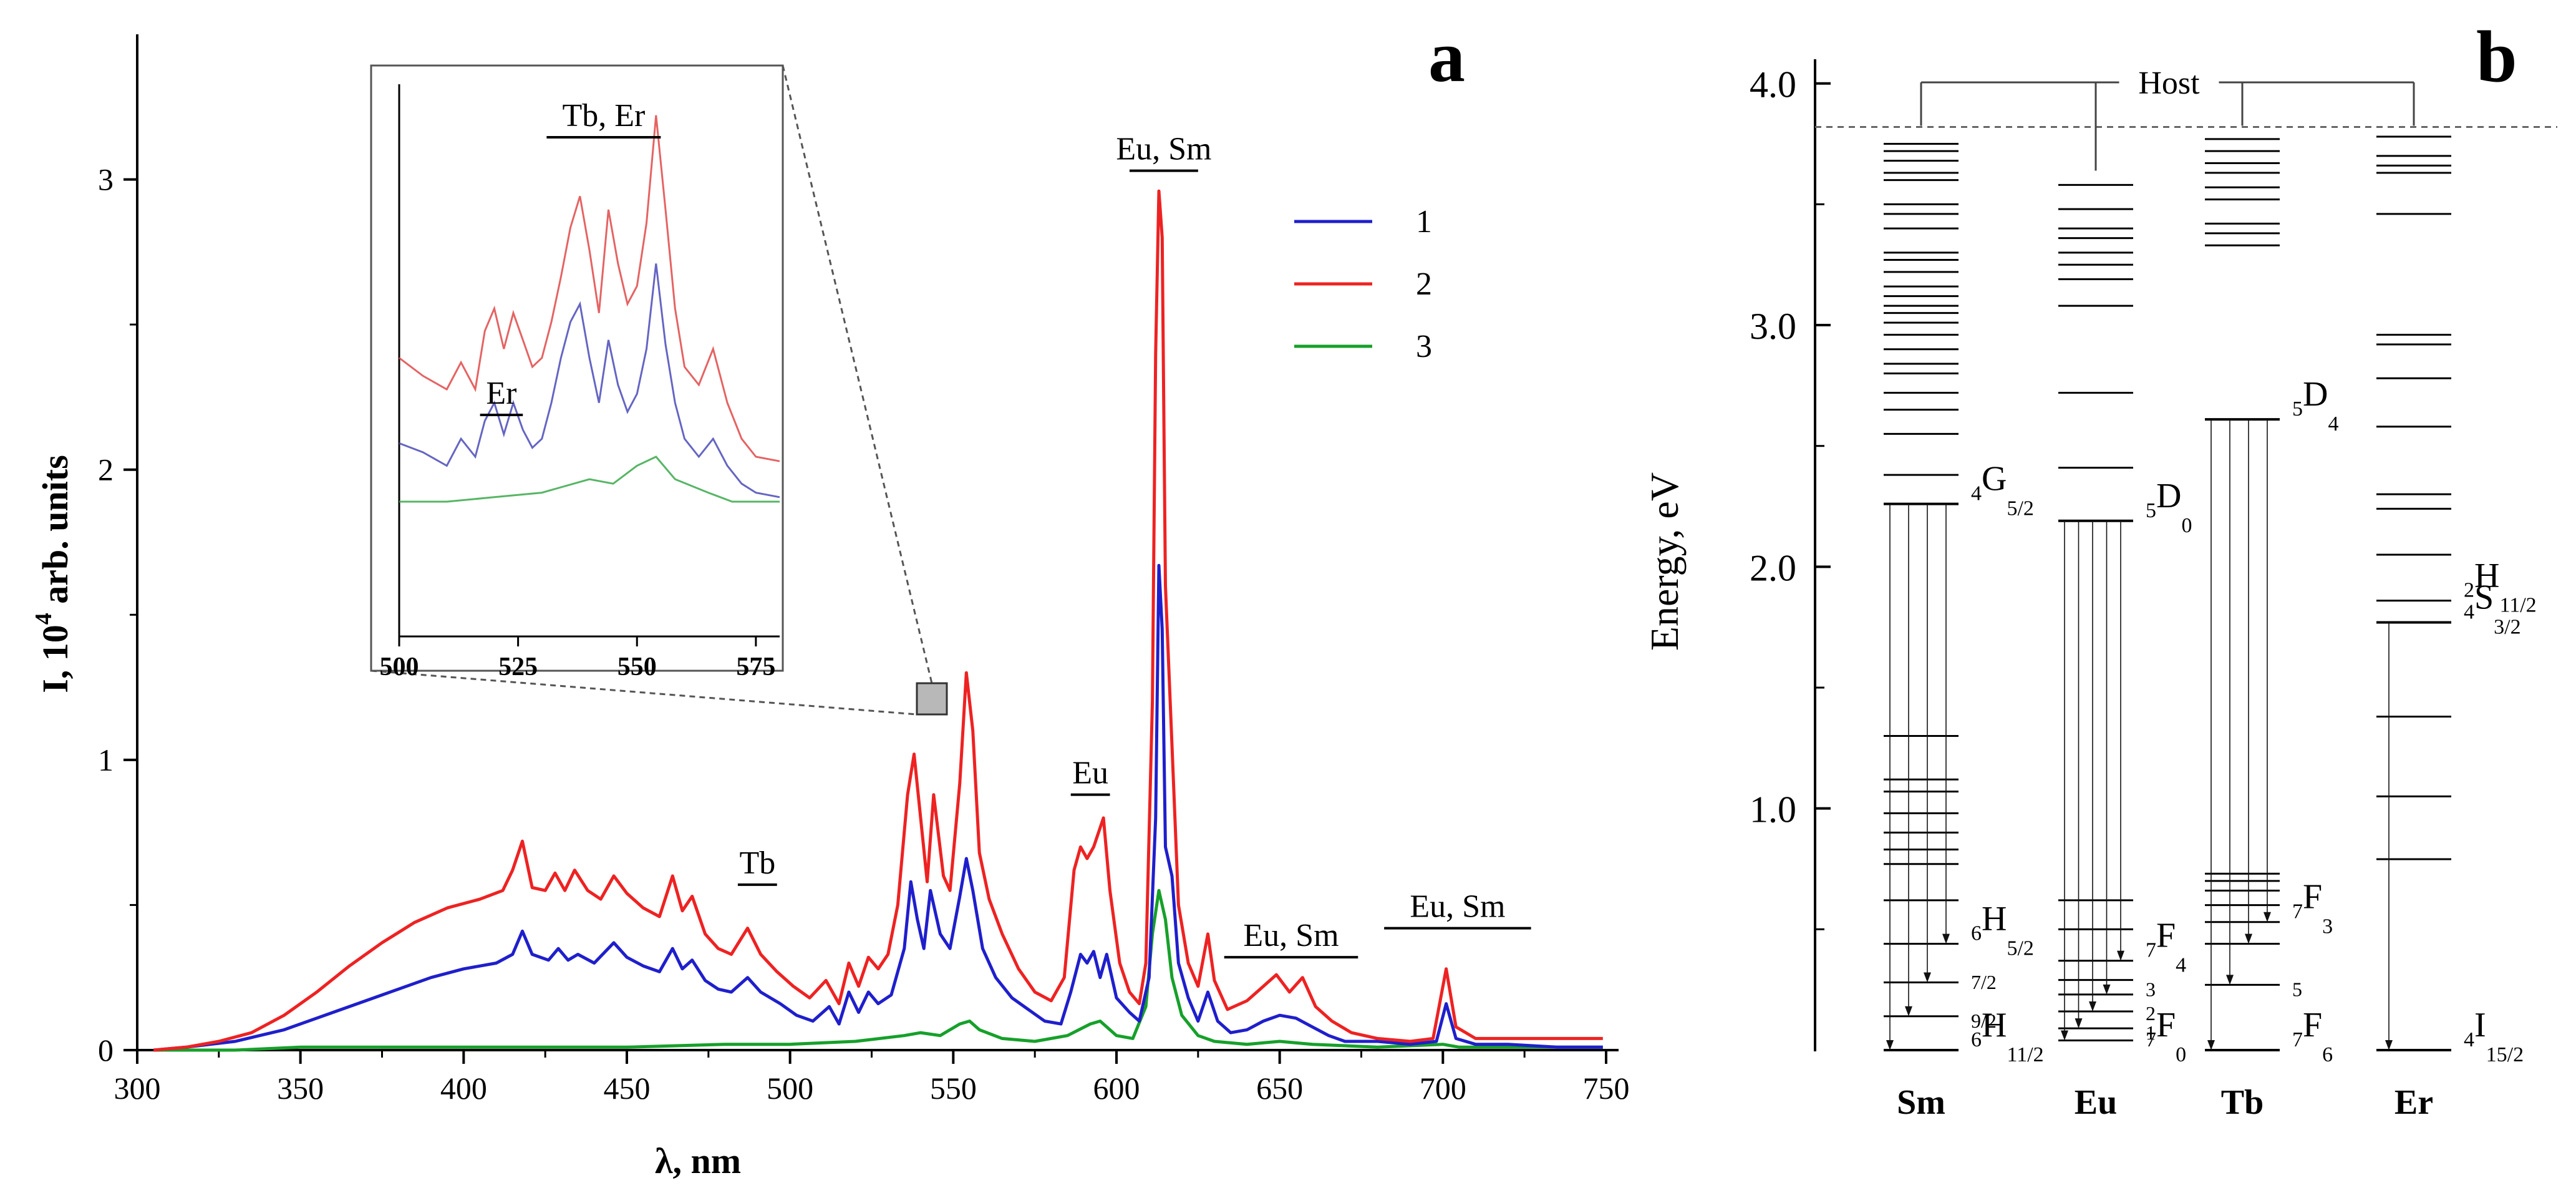 Image resolution: width=2576 pixels, height=1188 pixels. What do you see at coordinates (1976, 1039) in the screenshot?
I see `term-part: 6` at bounding box center [1976, 1039].